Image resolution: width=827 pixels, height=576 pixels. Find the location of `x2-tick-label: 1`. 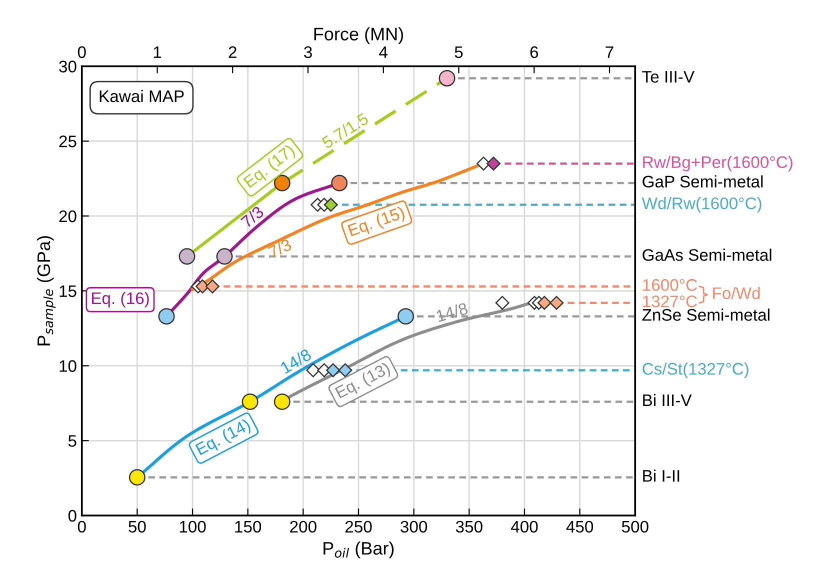

x2-tick-label: 1 is located at coordinates (158, 52).